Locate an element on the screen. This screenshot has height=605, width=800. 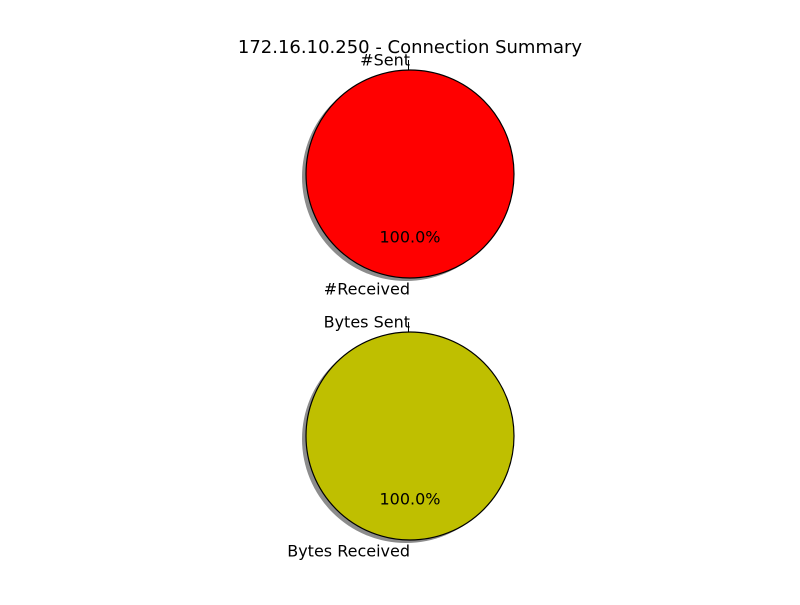
packet-count-slice-received-label: #Received is located at coordinates (367, 288).